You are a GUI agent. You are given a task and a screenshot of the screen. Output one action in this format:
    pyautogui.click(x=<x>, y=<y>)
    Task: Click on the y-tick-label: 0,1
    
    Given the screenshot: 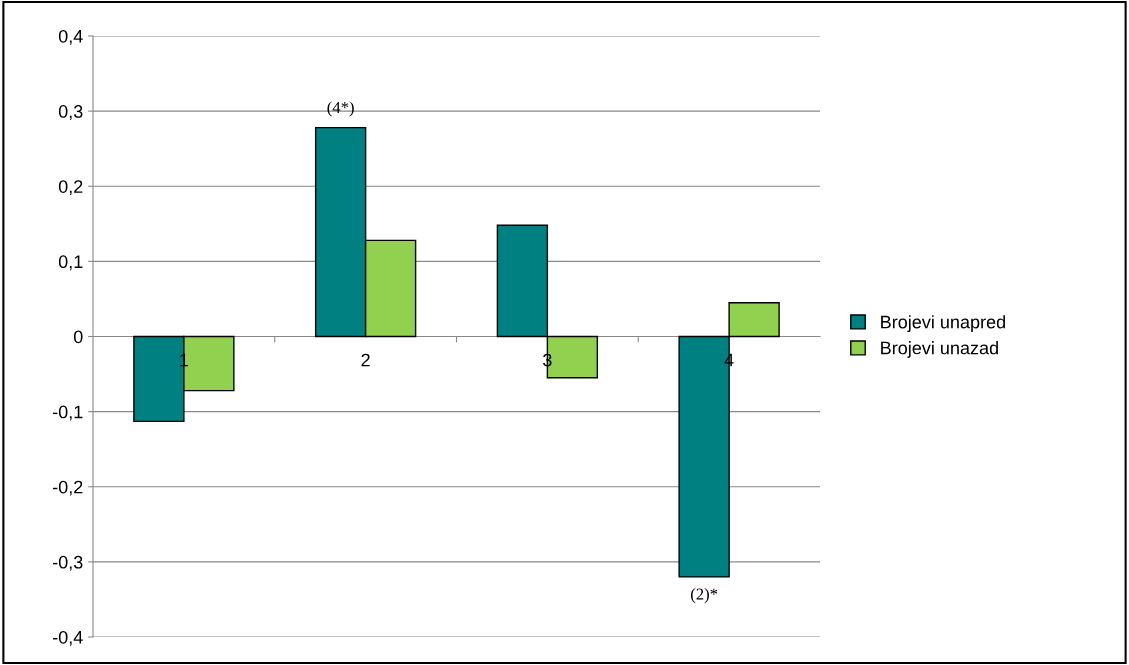 What is the action you would take?
    pyautogui.click(x=70, y=263)
    